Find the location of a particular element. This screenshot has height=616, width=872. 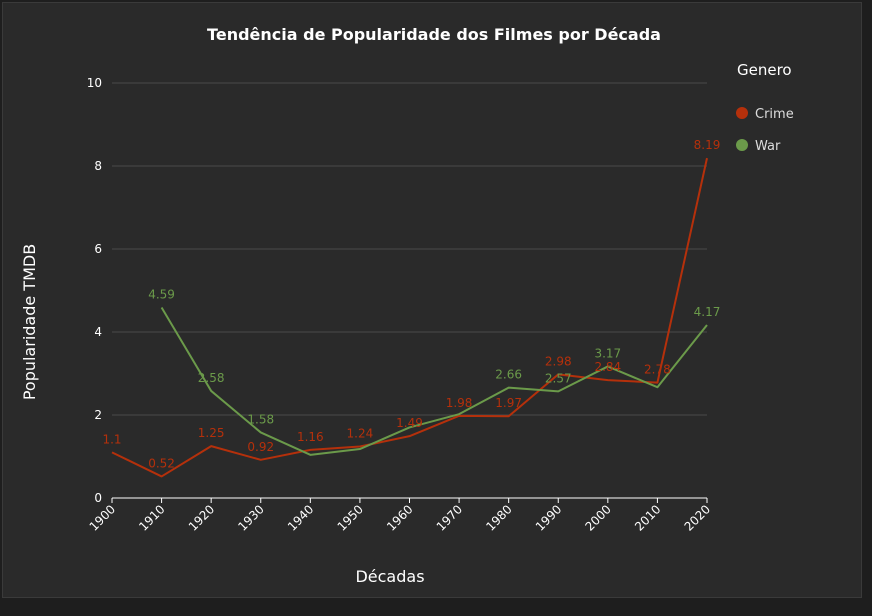

legend: Genero Crime War is located at coordinates (765, 107).